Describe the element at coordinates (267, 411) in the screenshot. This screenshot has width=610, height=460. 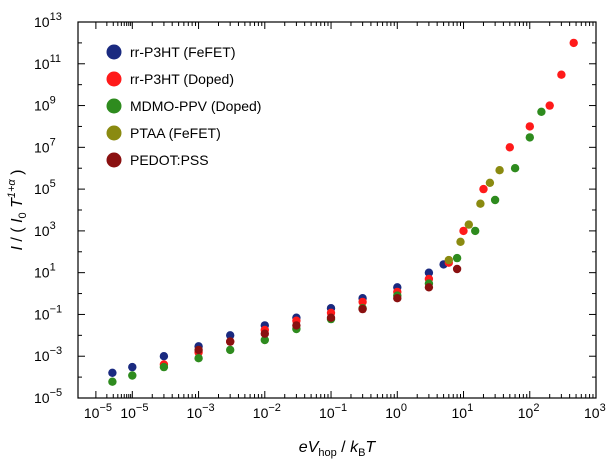
I see `x-tick-label: 10⁻²` at that location.